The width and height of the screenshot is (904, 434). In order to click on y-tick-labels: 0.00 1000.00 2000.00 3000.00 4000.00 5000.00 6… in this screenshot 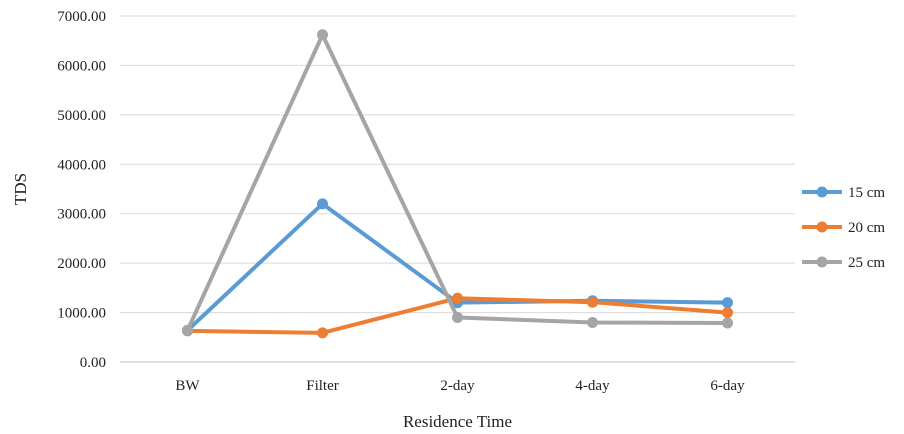, I will do `click(81, 190)`.